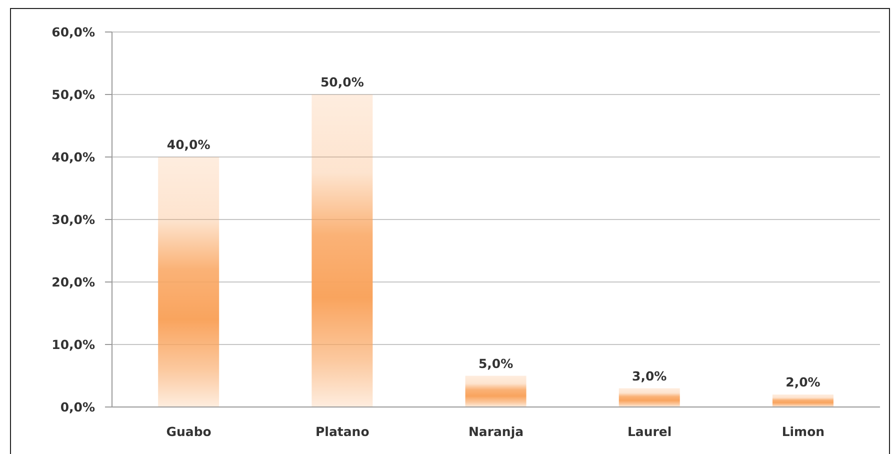 Image resolution: width=894 pixels, height=454 pixels. I want to click on x-tick-label: Guabo, so click(189, 431).